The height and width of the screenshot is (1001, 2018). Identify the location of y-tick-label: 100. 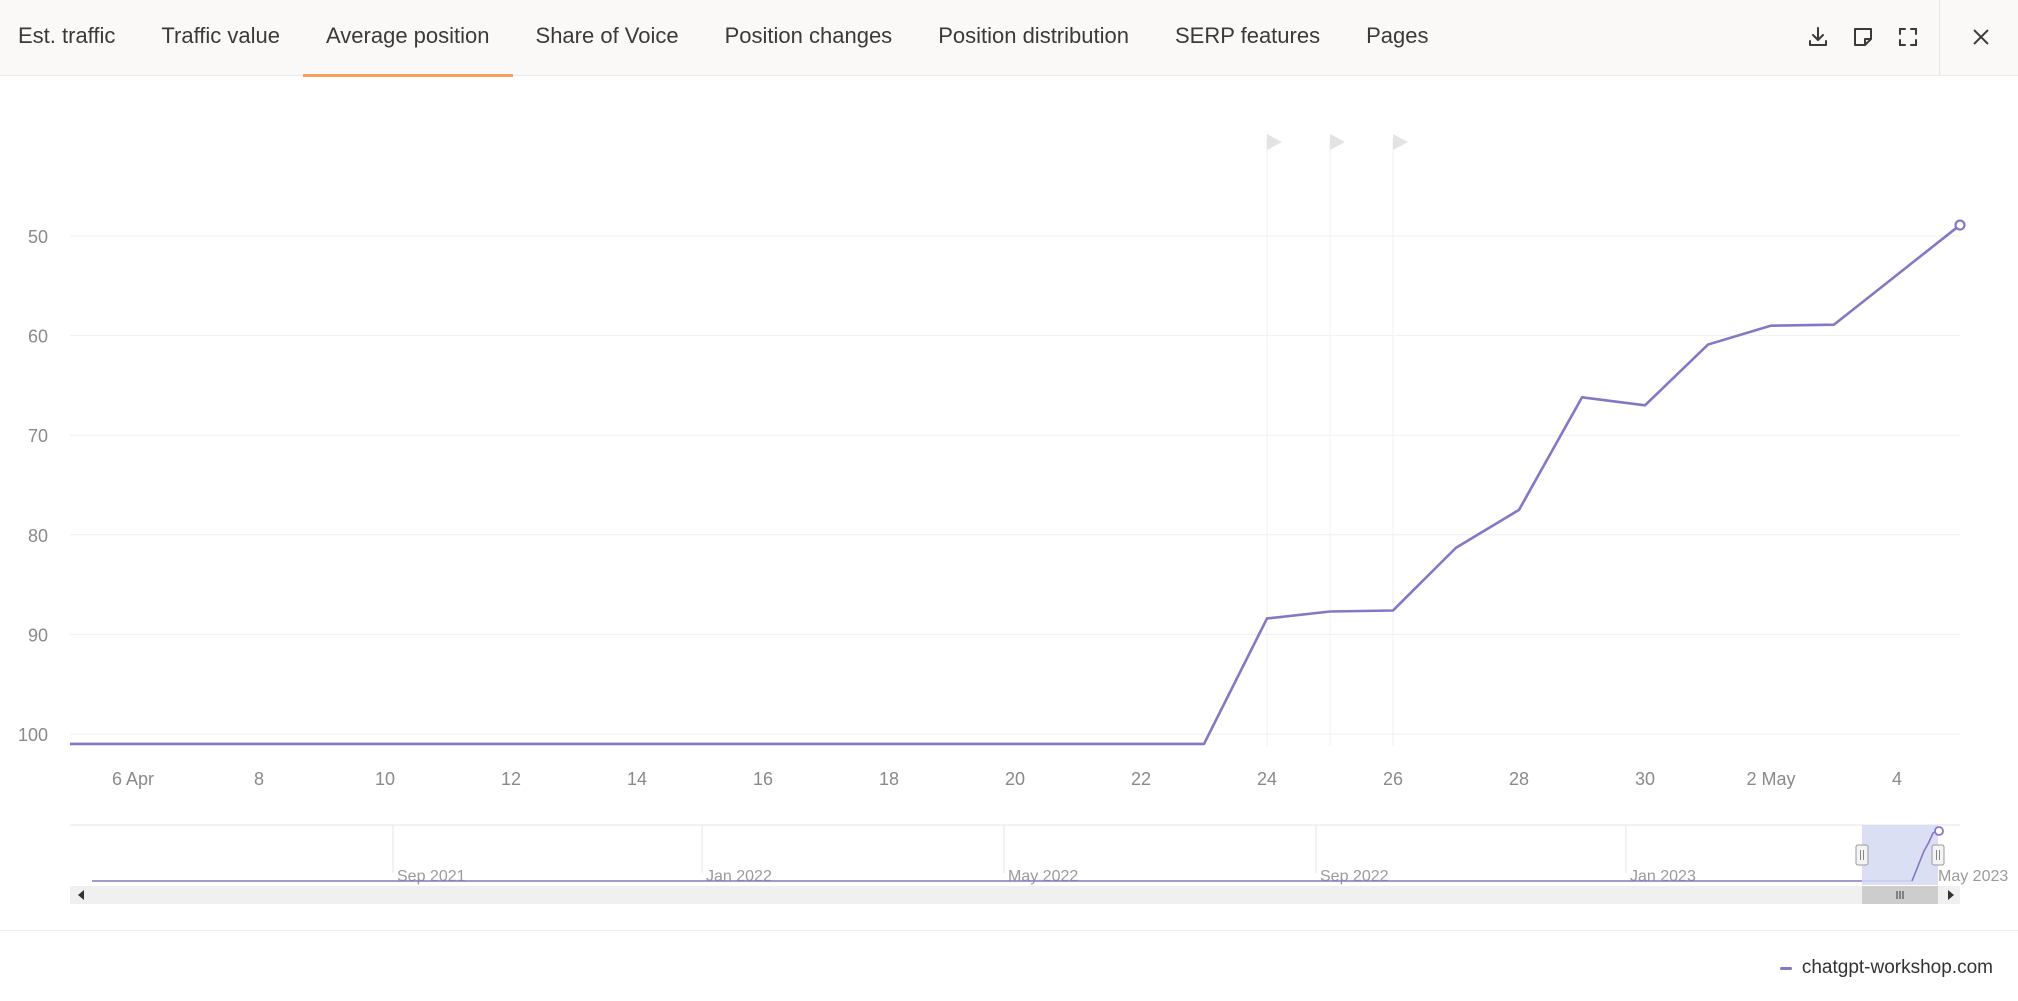
(33, 735).